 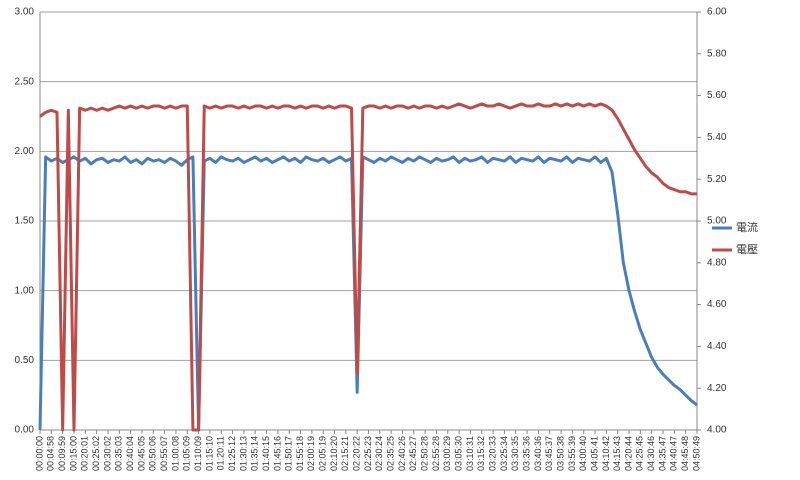 What do you see at coordinates (187, 453) in the screenshot?
I see `x-tick-label: 01:05:09` at bounding box center [187, 453].